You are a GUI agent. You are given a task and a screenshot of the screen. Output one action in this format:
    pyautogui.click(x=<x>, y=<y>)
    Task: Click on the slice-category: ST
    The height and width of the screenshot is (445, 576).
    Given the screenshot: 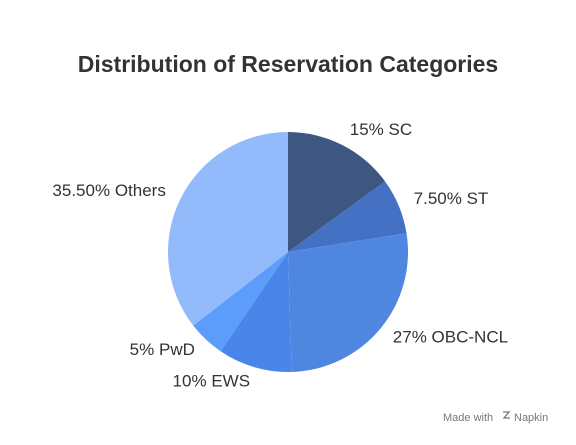 What is the action you would take?
    pyautogui.click(x=478, y=198)
    